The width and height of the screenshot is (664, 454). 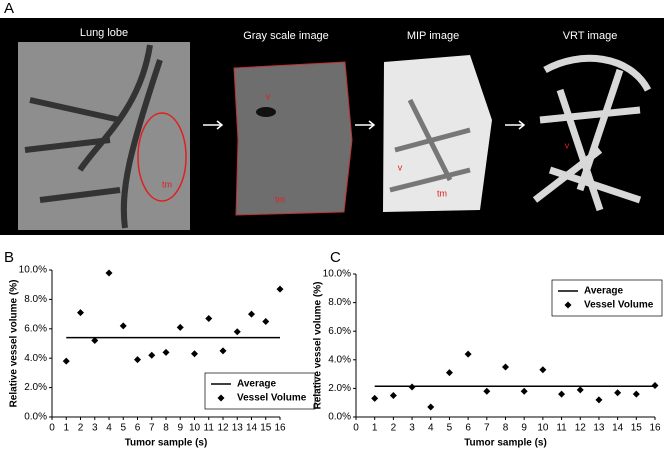 What do you see at coordinates (433, 36) in the screenshot?
I see `image-label: MIP image` at bounding box center [433, 36].